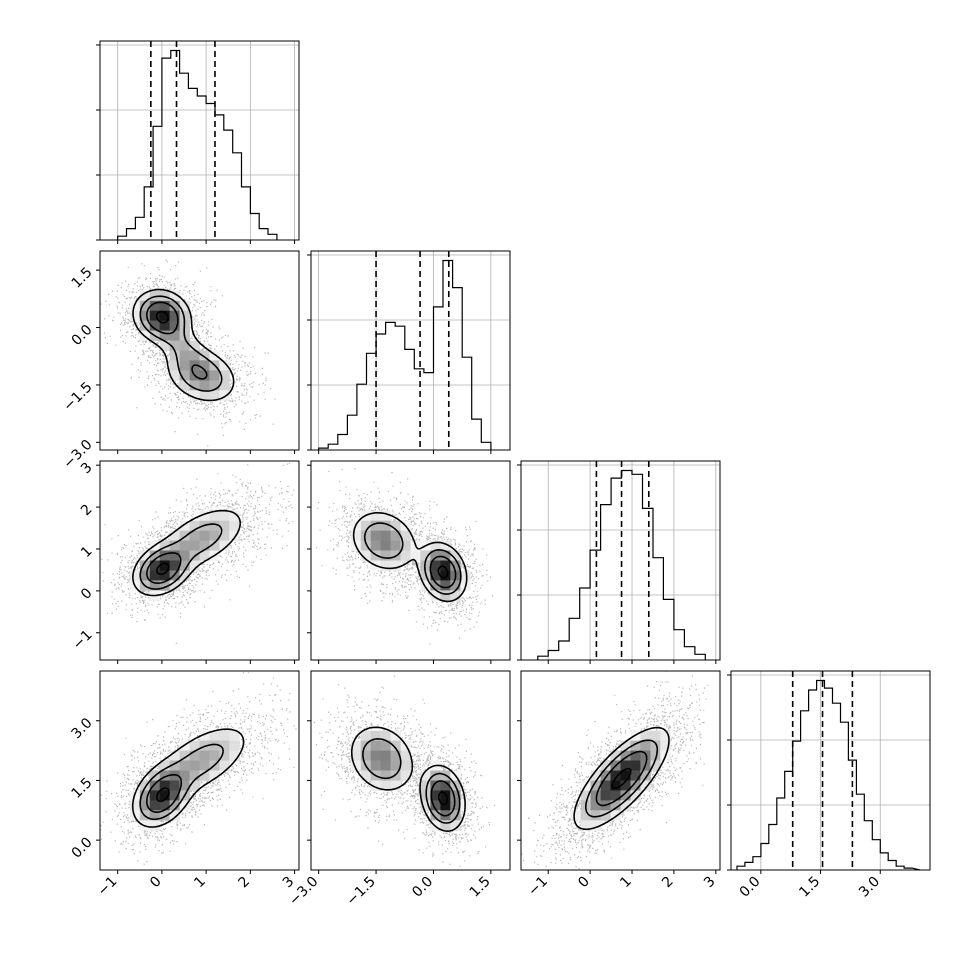 This screenshot has height=970, width=970. I want to click on pair-5-frame, so click(620, 770).